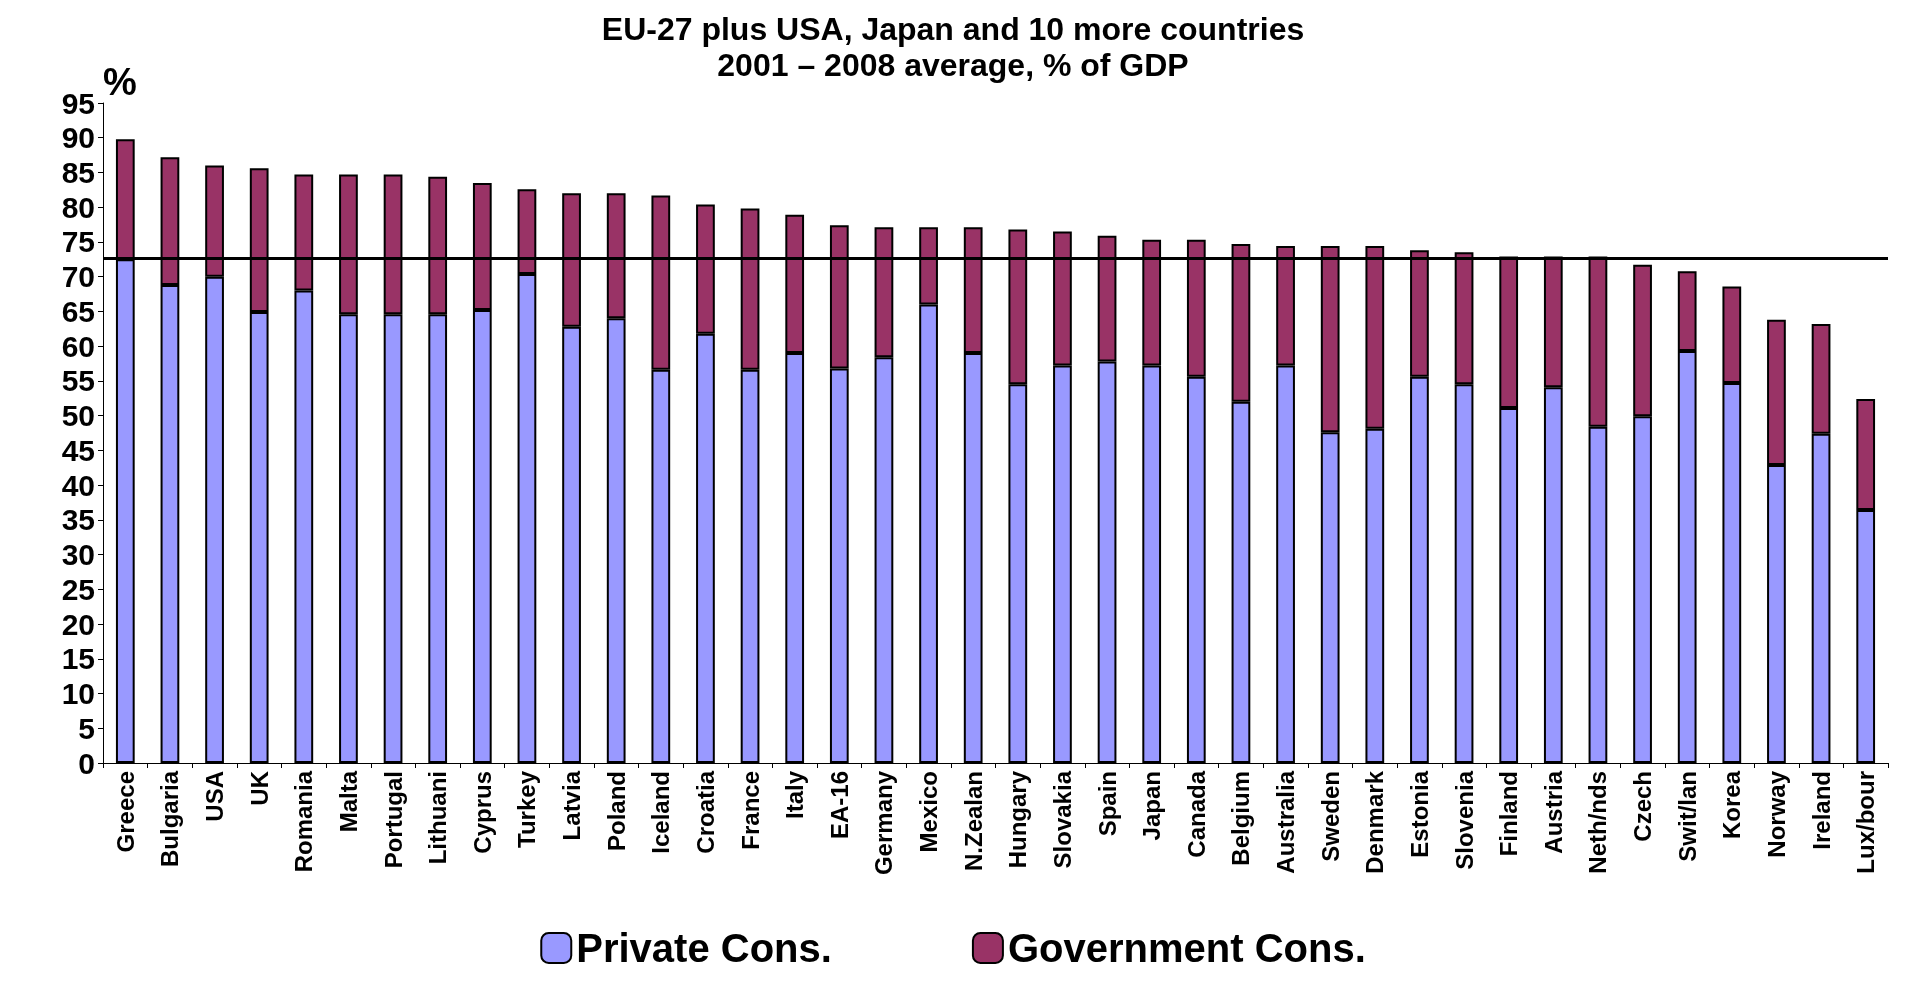  I want to click on y-axis-title: %, so click(120, 82).